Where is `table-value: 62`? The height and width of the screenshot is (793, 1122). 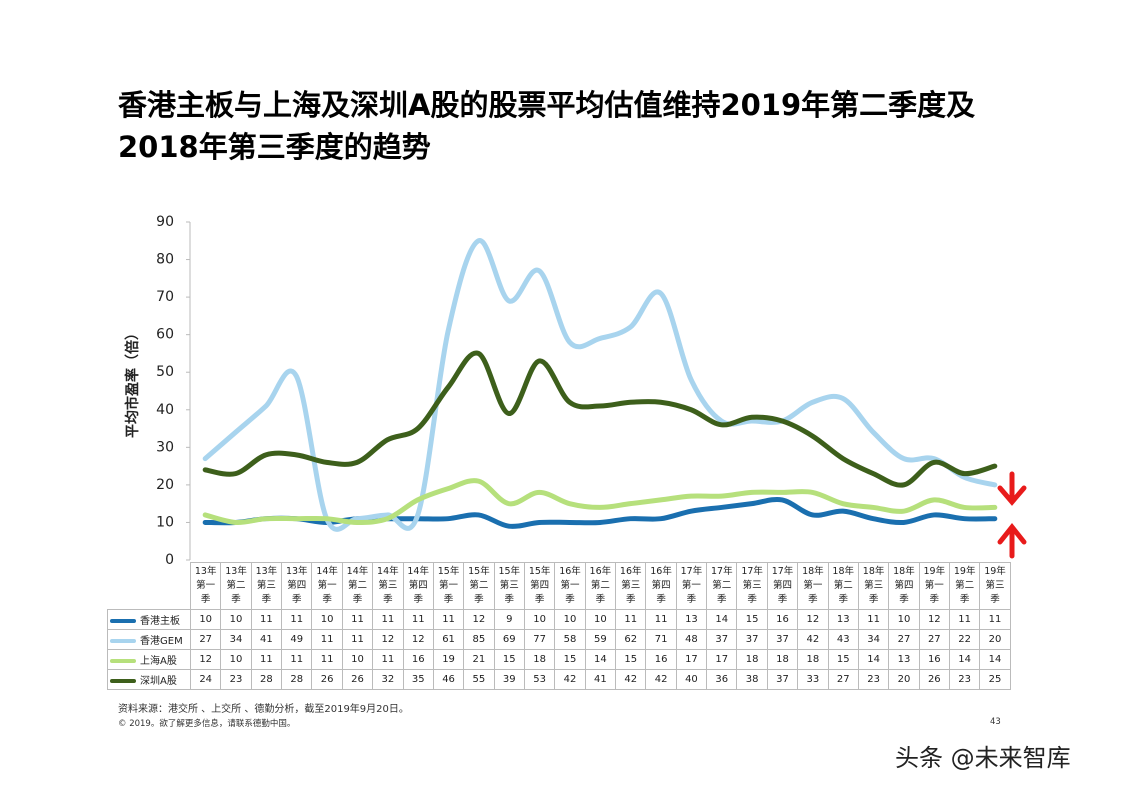 table-value: 62 is located at coordinates (631, 639).